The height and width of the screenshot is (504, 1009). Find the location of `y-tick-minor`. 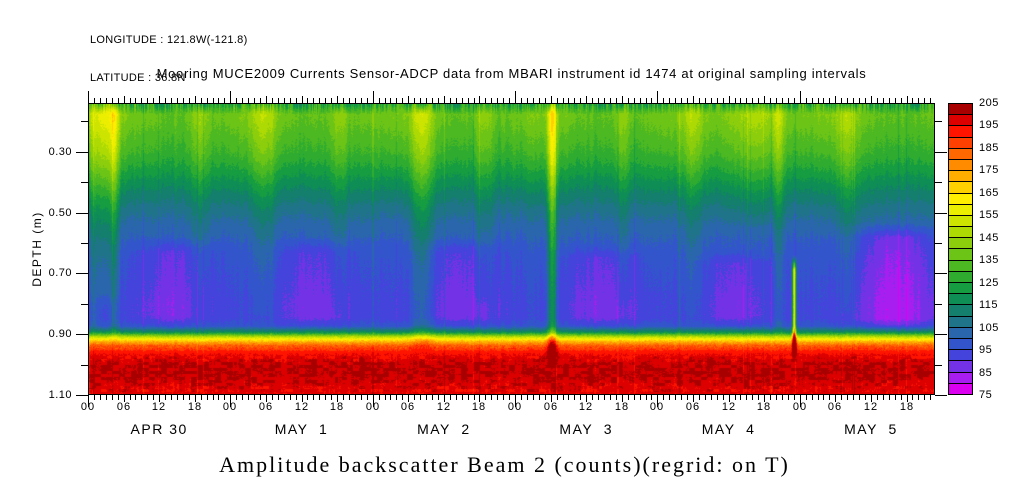

y-tick-minor is located at coordinates (84, 182).